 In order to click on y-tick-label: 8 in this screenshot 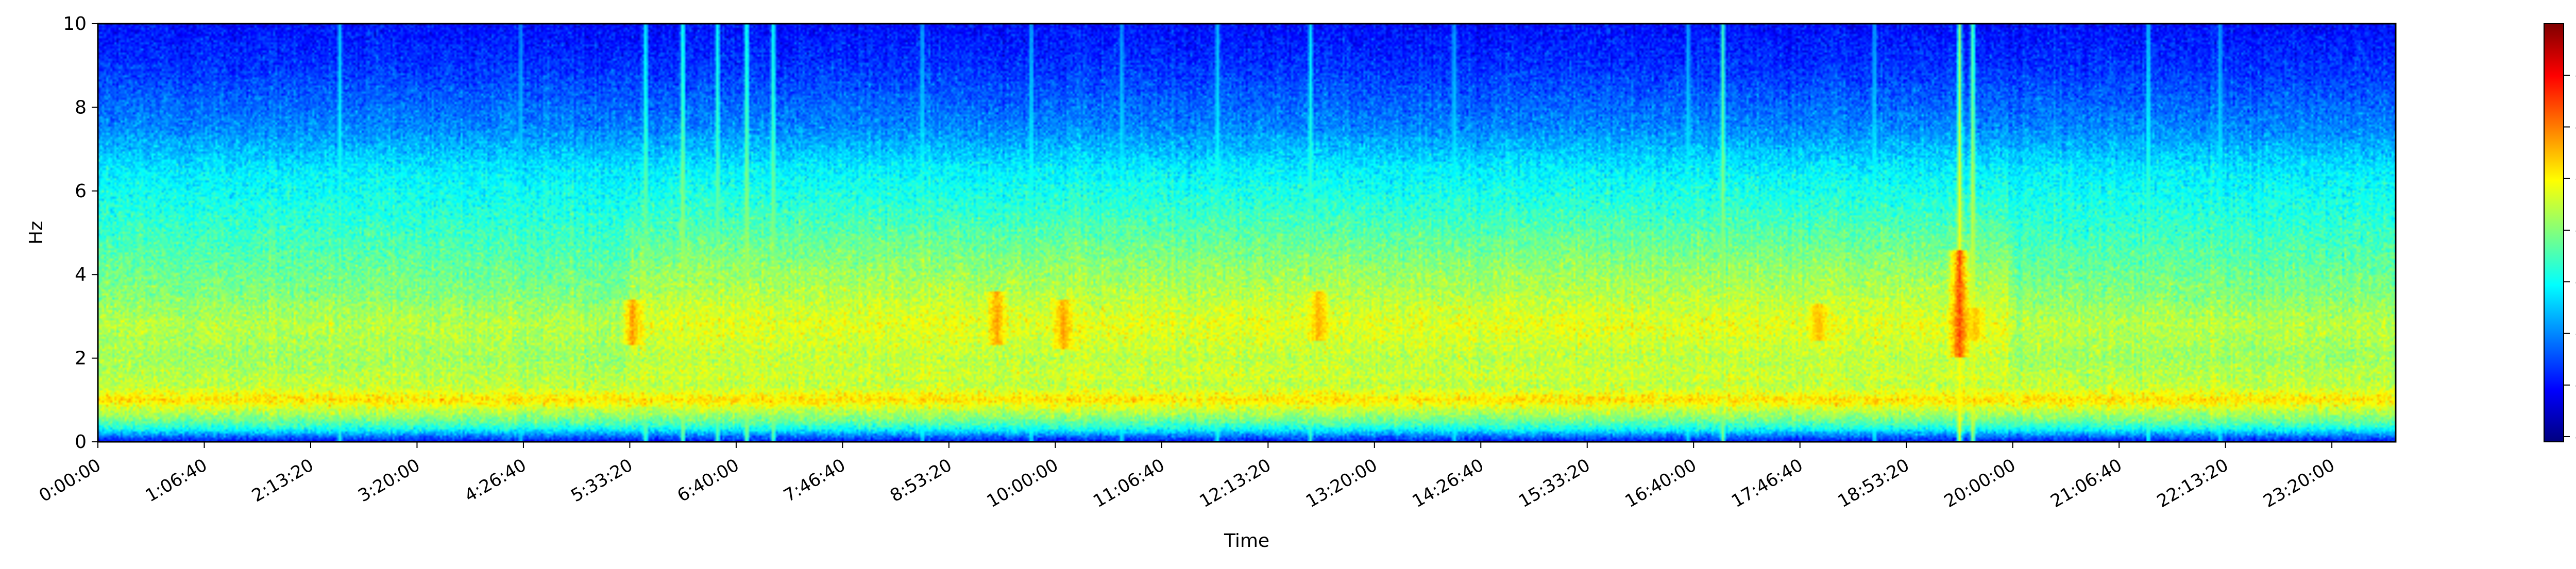, I will do `click(81, 107)`.